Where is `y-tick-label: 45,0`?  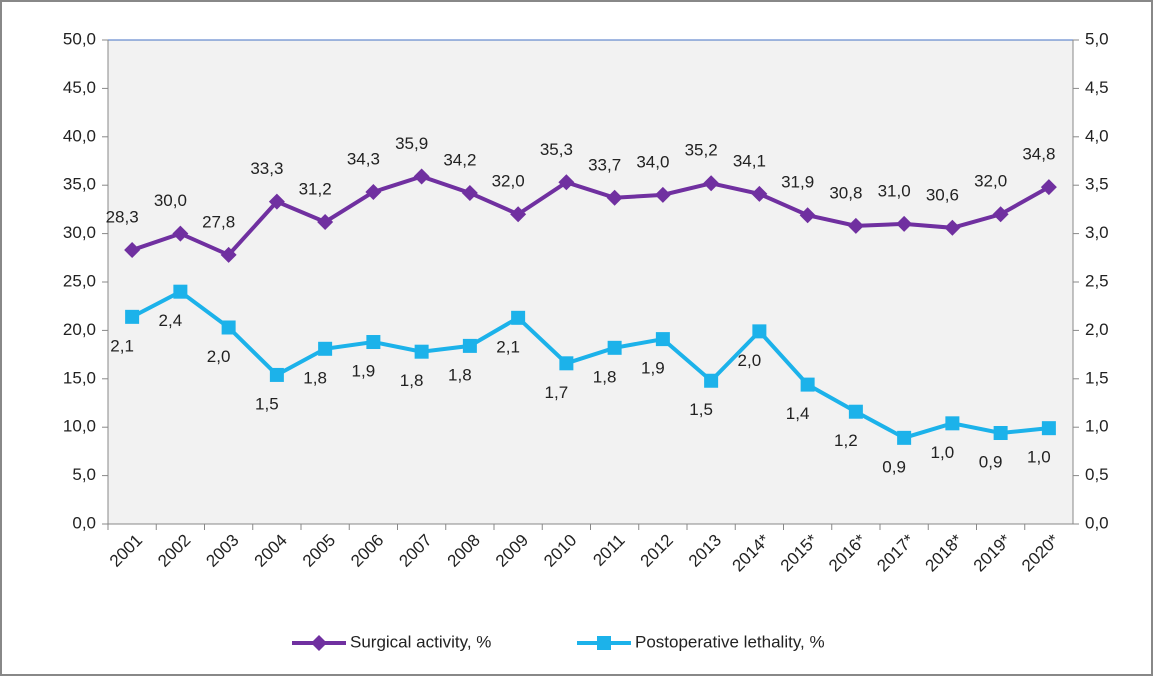
y-tick-label: 45,0 is located at coordinates (79, 87).